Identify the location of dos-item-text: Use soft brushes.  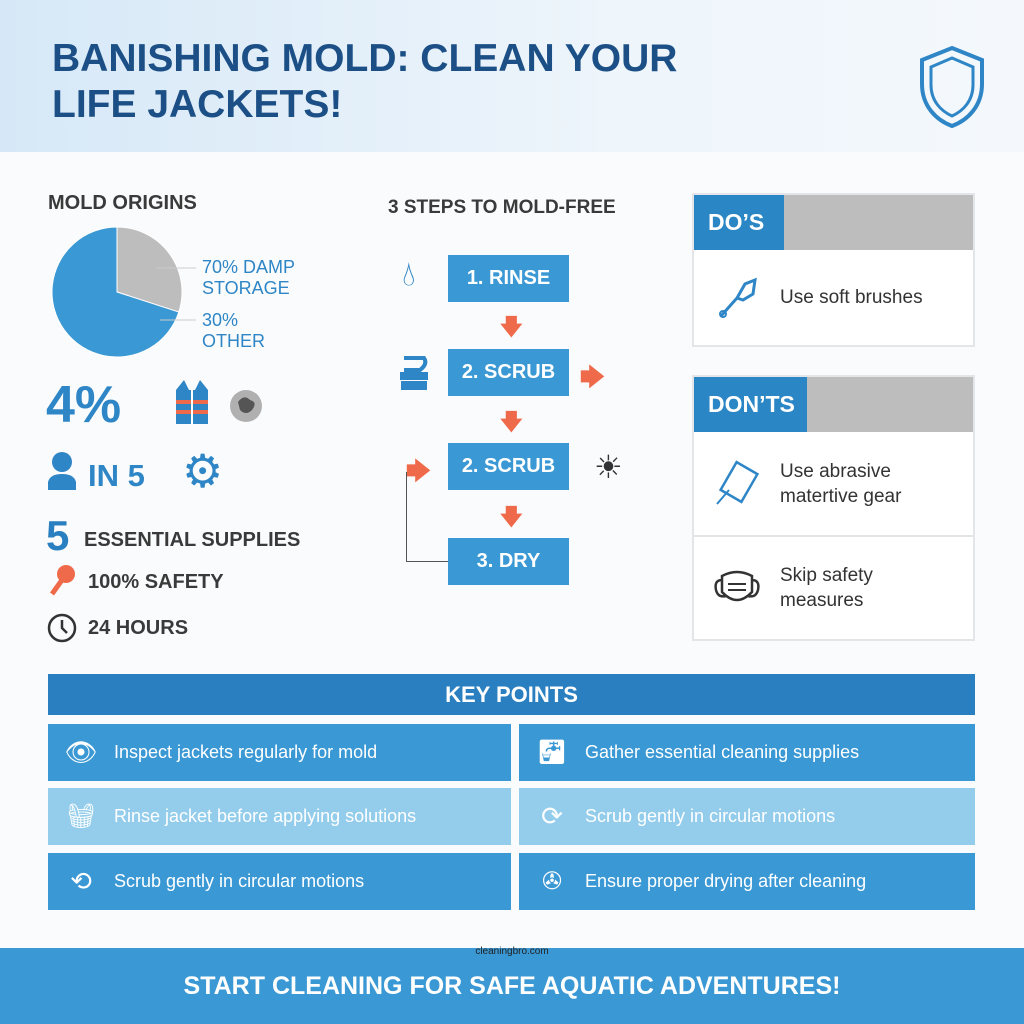
(851, 297).